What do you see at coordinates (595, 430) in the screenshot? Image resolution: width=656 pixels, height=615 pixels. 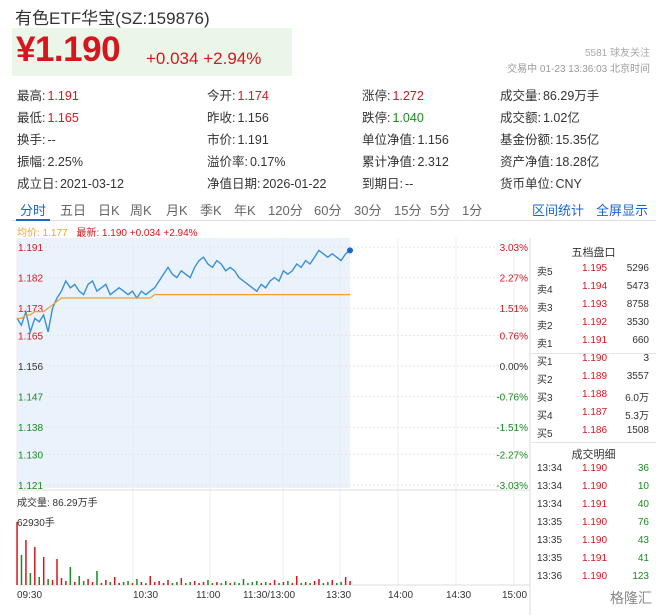 I see `orderbook-price: 1.186` at bounding box center [595, 430].